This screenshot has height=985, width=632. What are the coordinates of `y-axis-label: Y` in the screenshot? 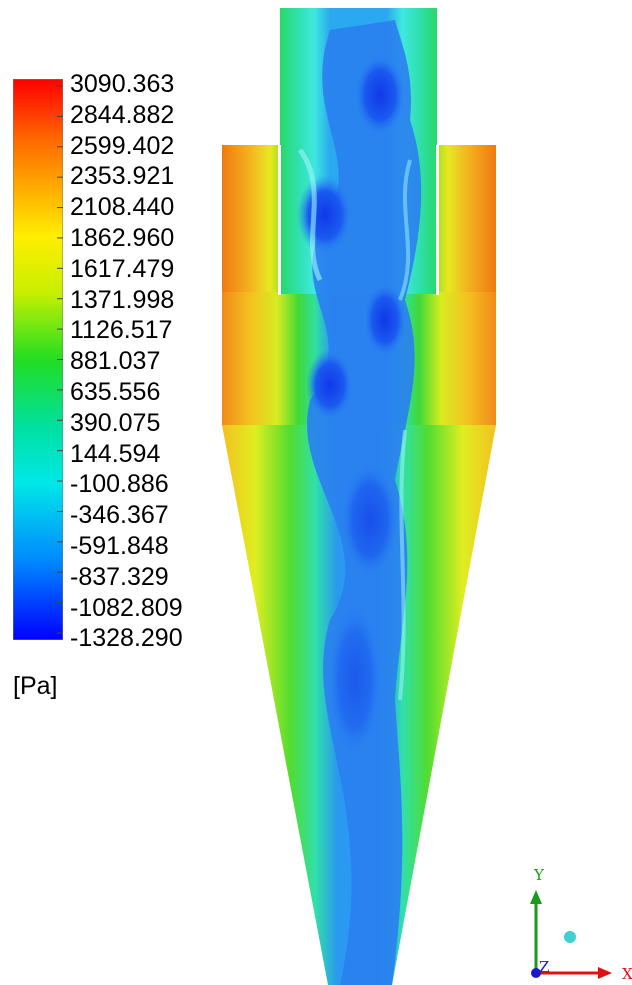 It's located at (539, 875).